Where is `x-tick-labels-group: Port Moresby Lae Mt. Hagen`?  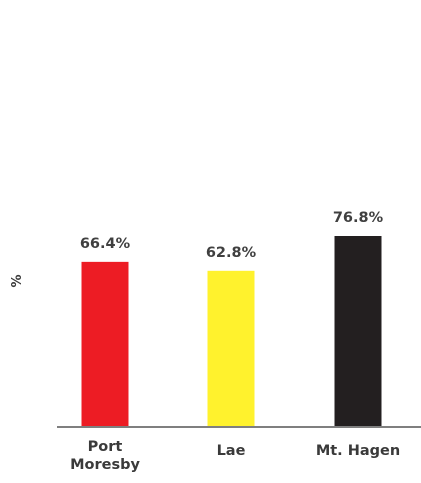
x-tick-labels-group: Port Moresby Lae Mt. Hagen is located at coordinates (235, 456).